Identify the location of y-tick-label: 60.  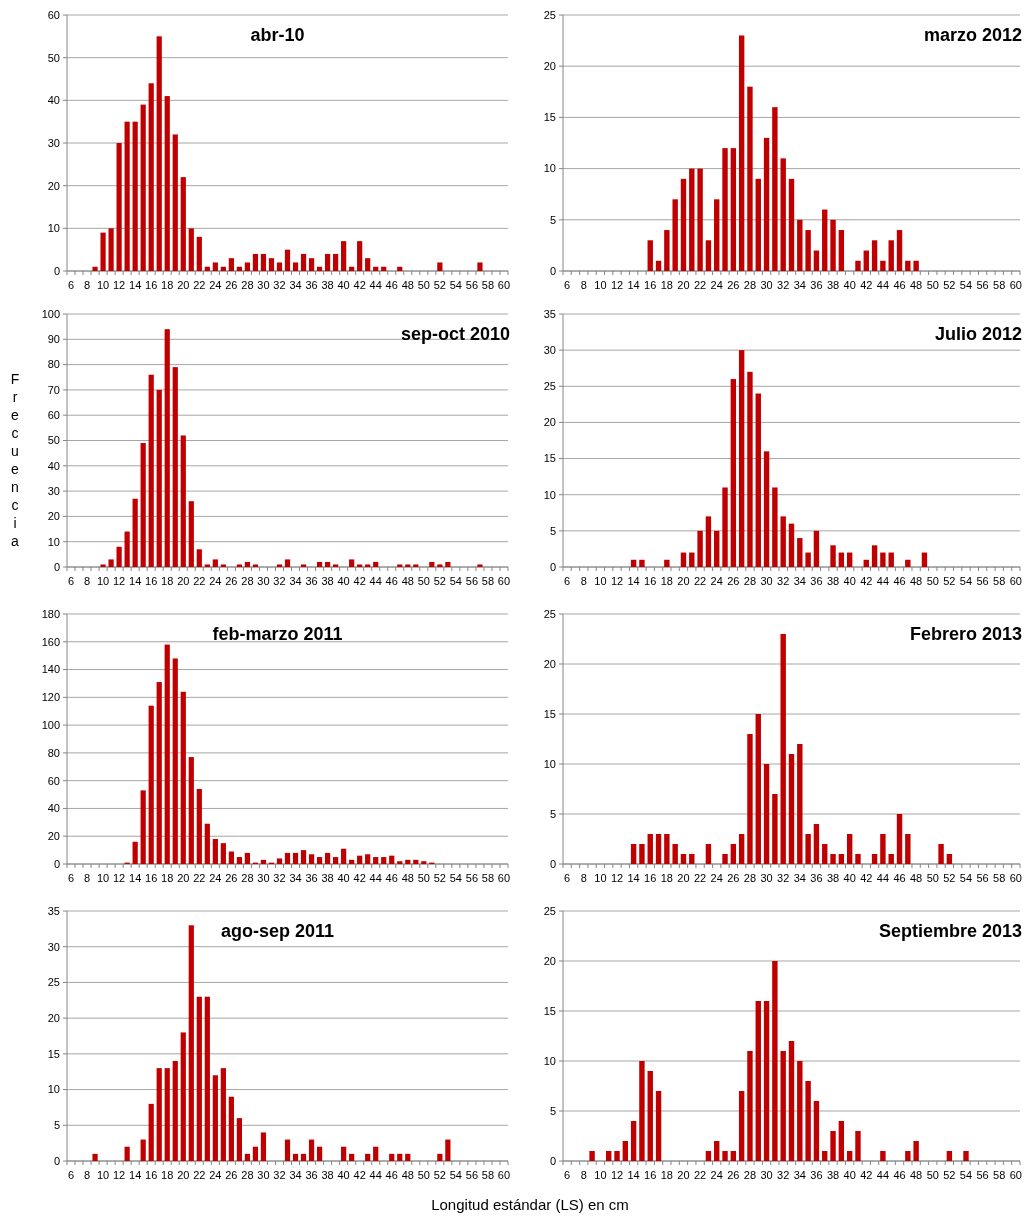
(53, 780).